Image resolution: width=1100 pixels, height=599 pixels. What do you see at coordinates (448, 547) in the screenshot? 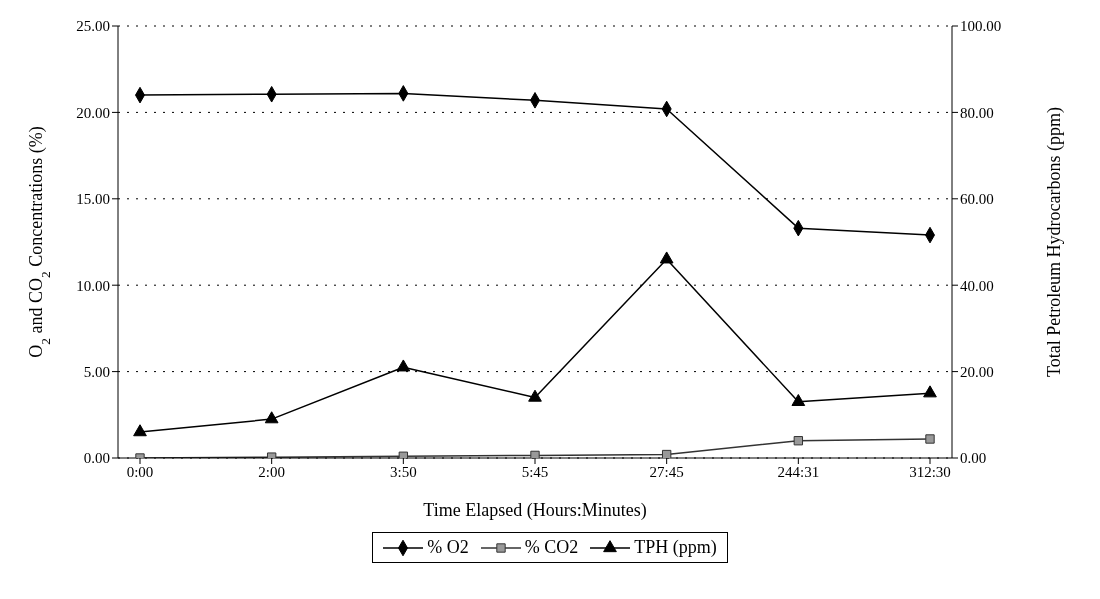
I see `legend-label: % O2` at bounding box center [448, 547].